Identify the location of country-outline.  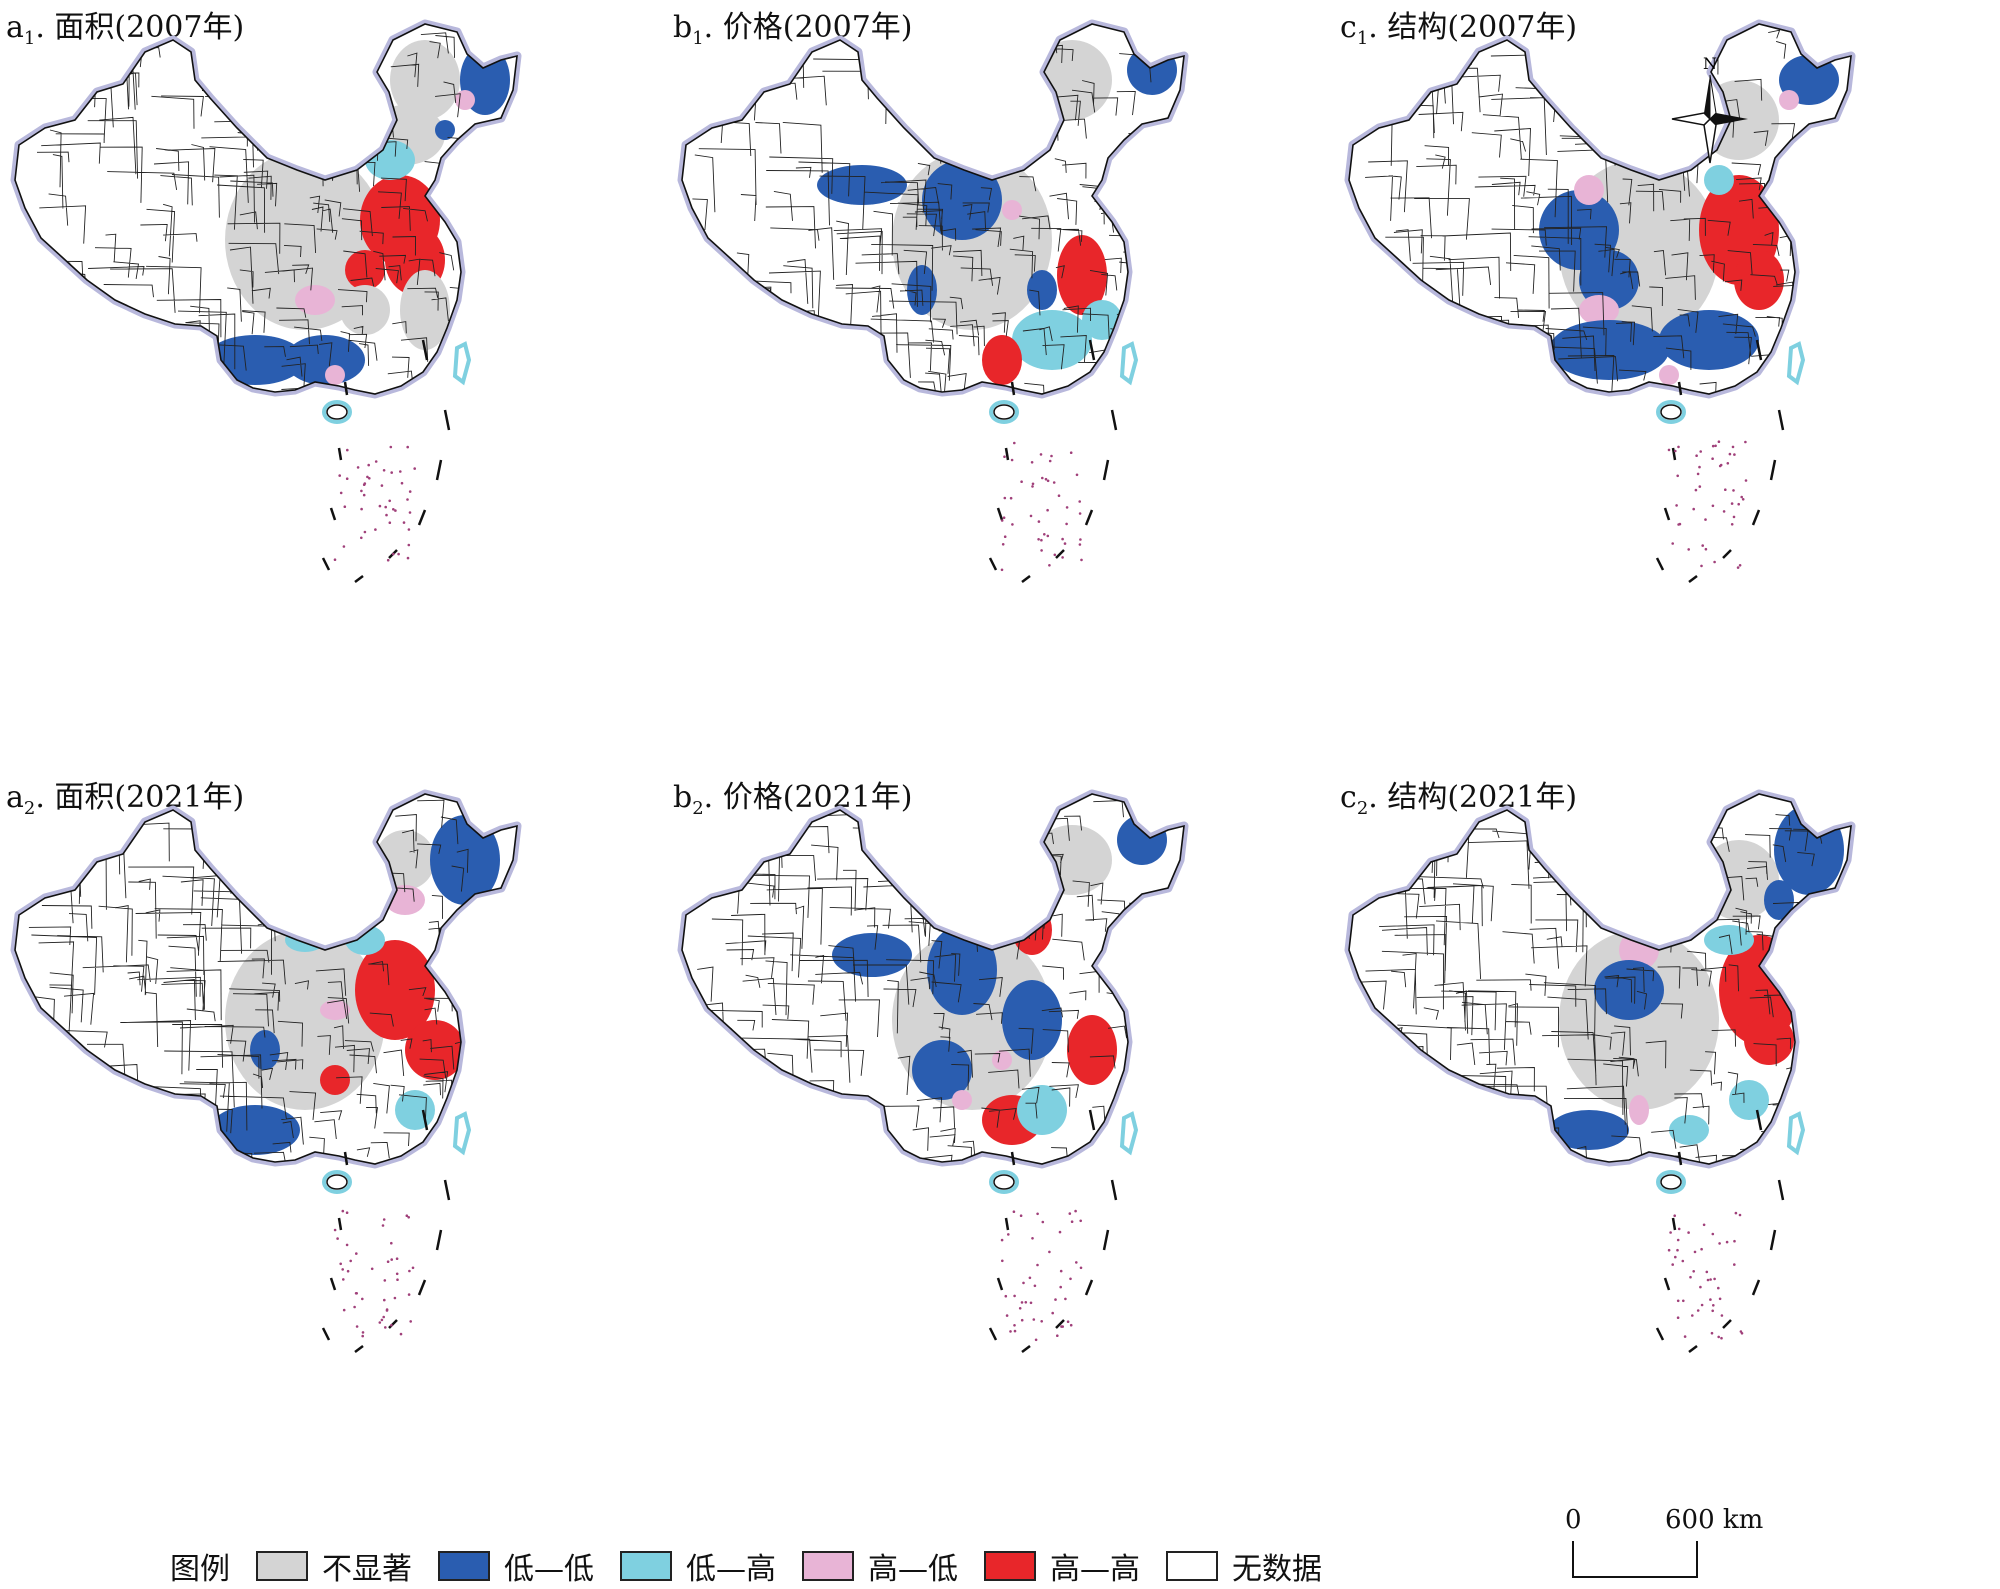
(933, 979).